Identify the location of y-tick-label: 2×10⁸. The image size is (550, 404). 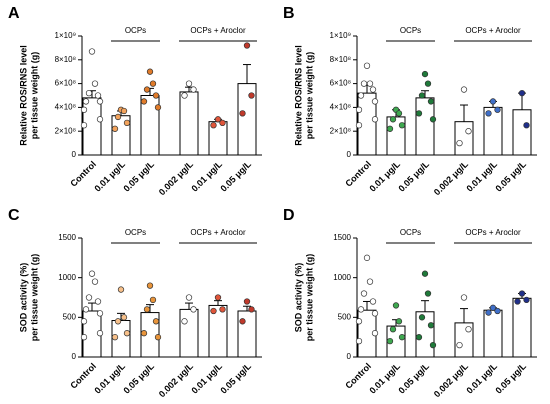
(65, 130).